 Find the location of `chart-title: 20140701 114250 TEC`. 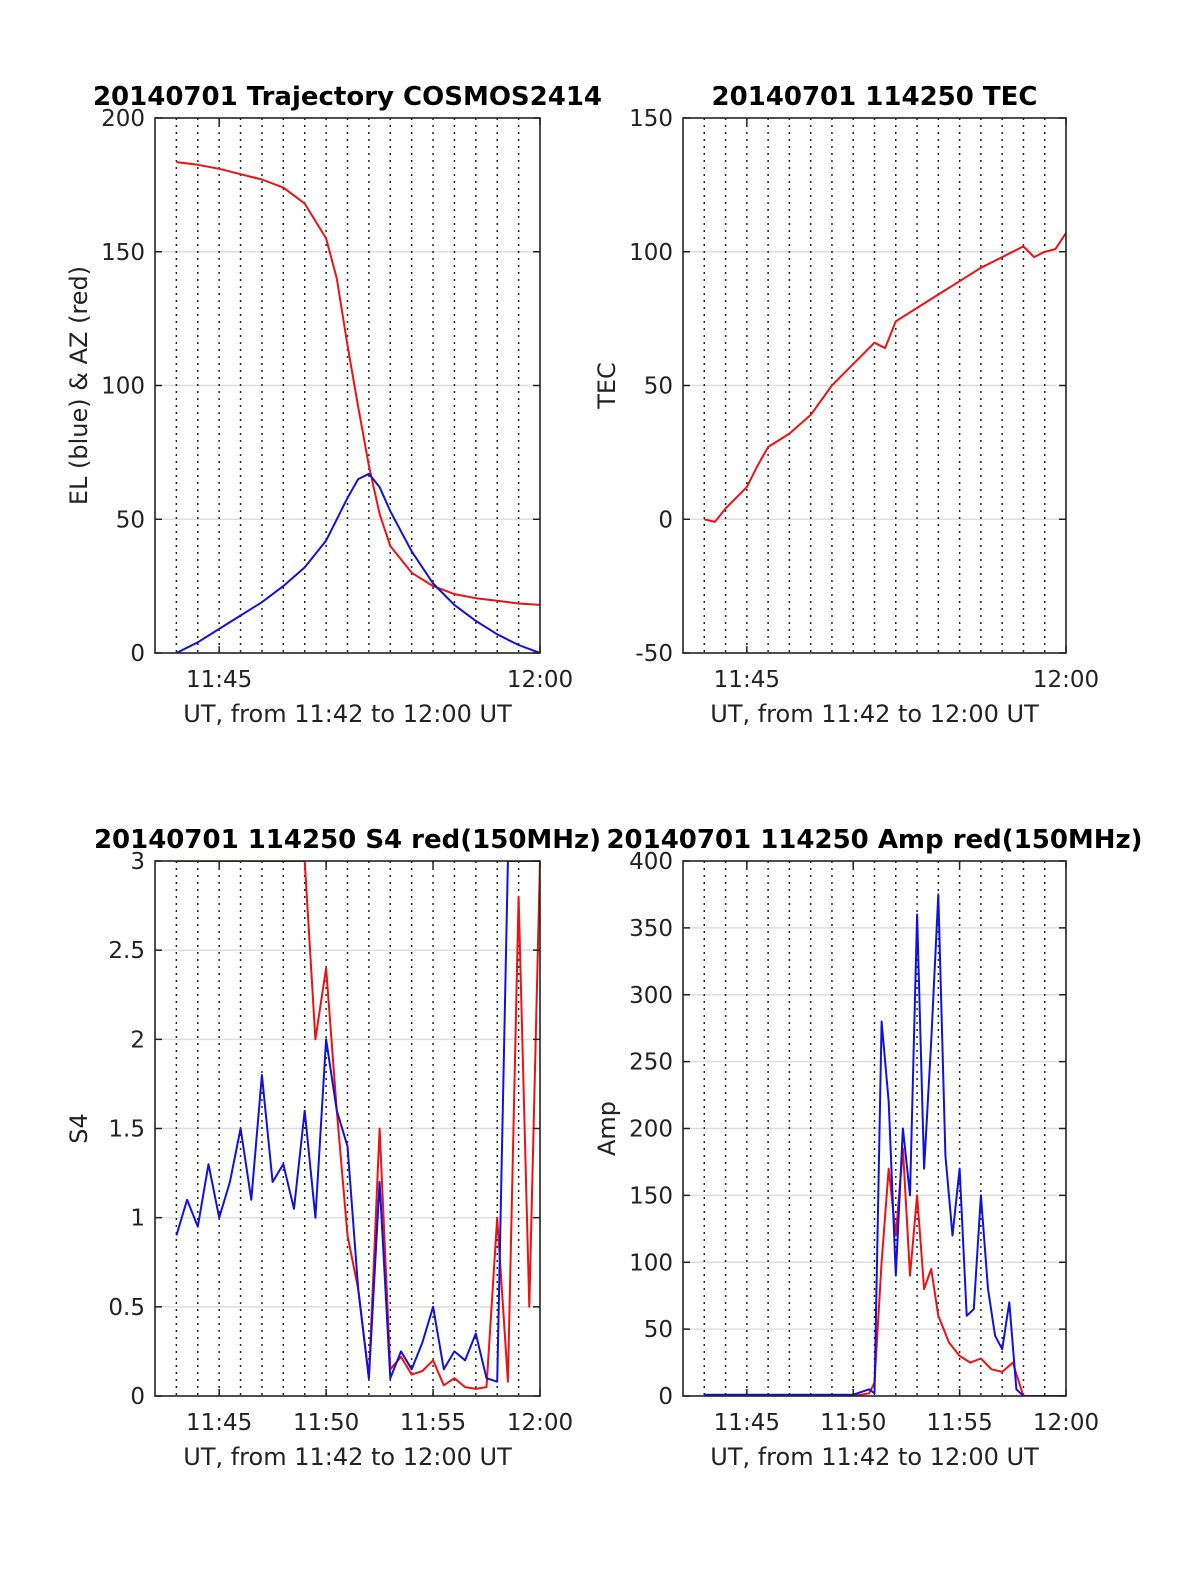

chart-title: 20140701 114250 TEC is located at coordinates (875, 97).